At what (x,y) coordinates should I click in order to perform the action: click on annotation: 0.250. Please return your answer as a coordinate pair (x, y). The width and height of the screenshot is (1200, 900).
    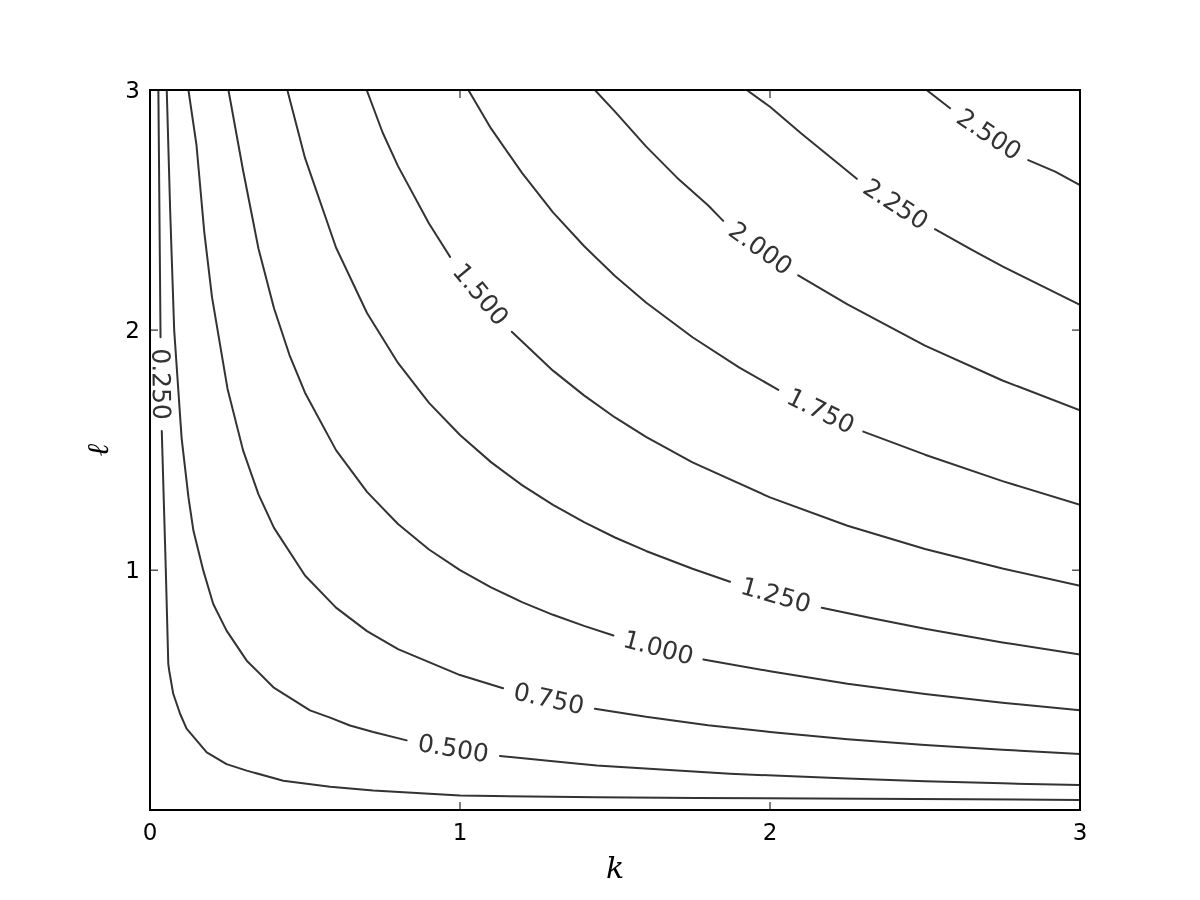
    Looking at the image, I should click on (161, 384).